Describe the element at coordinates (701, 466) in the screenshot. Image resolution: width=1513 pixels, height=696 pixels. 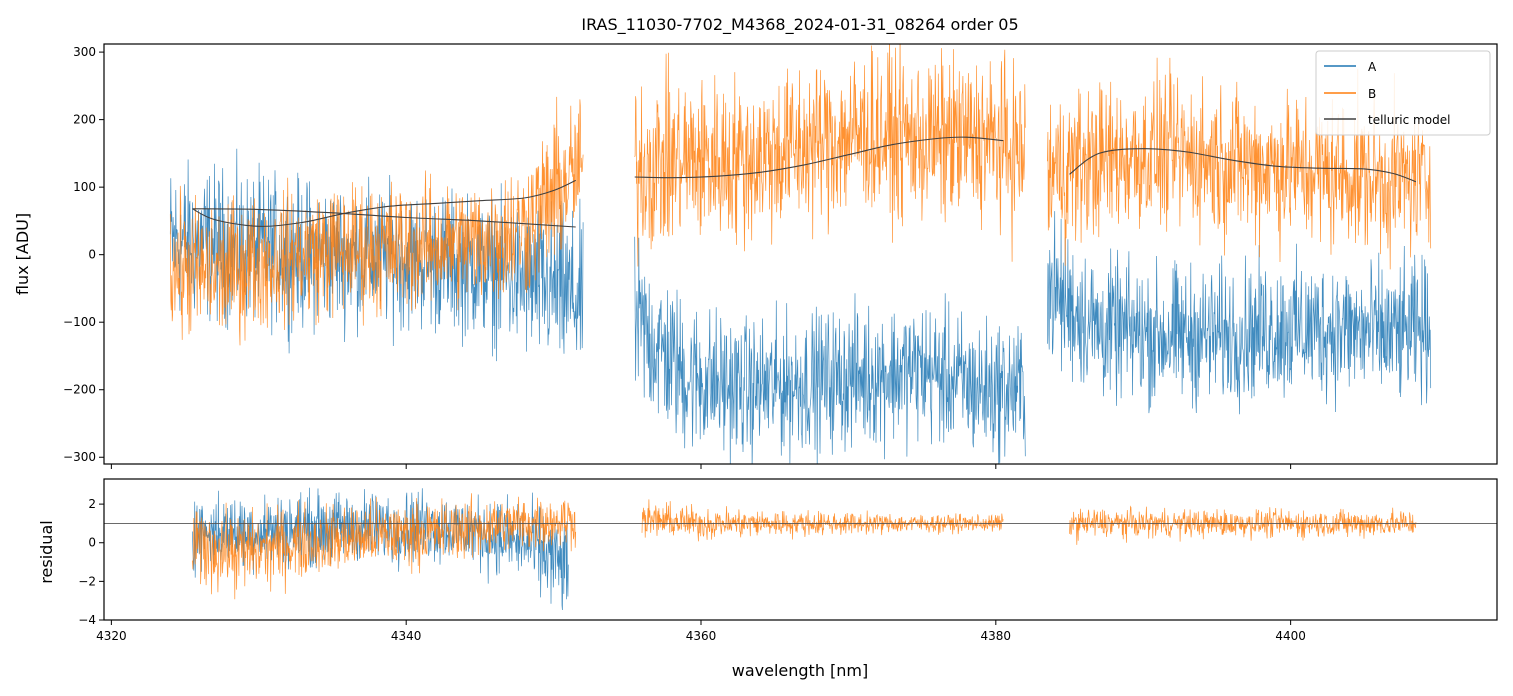
I see `flux-x-ticks` at that location.